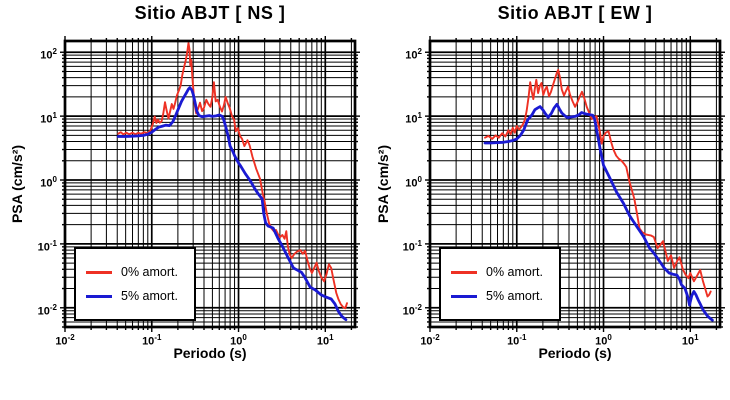 The image size is (730, 400). What do you see at coordinates (210, 353) in the screenshot?
I see `plot-ns-x-axis-label: Periodo (s)` at bounding box center [210, 353].